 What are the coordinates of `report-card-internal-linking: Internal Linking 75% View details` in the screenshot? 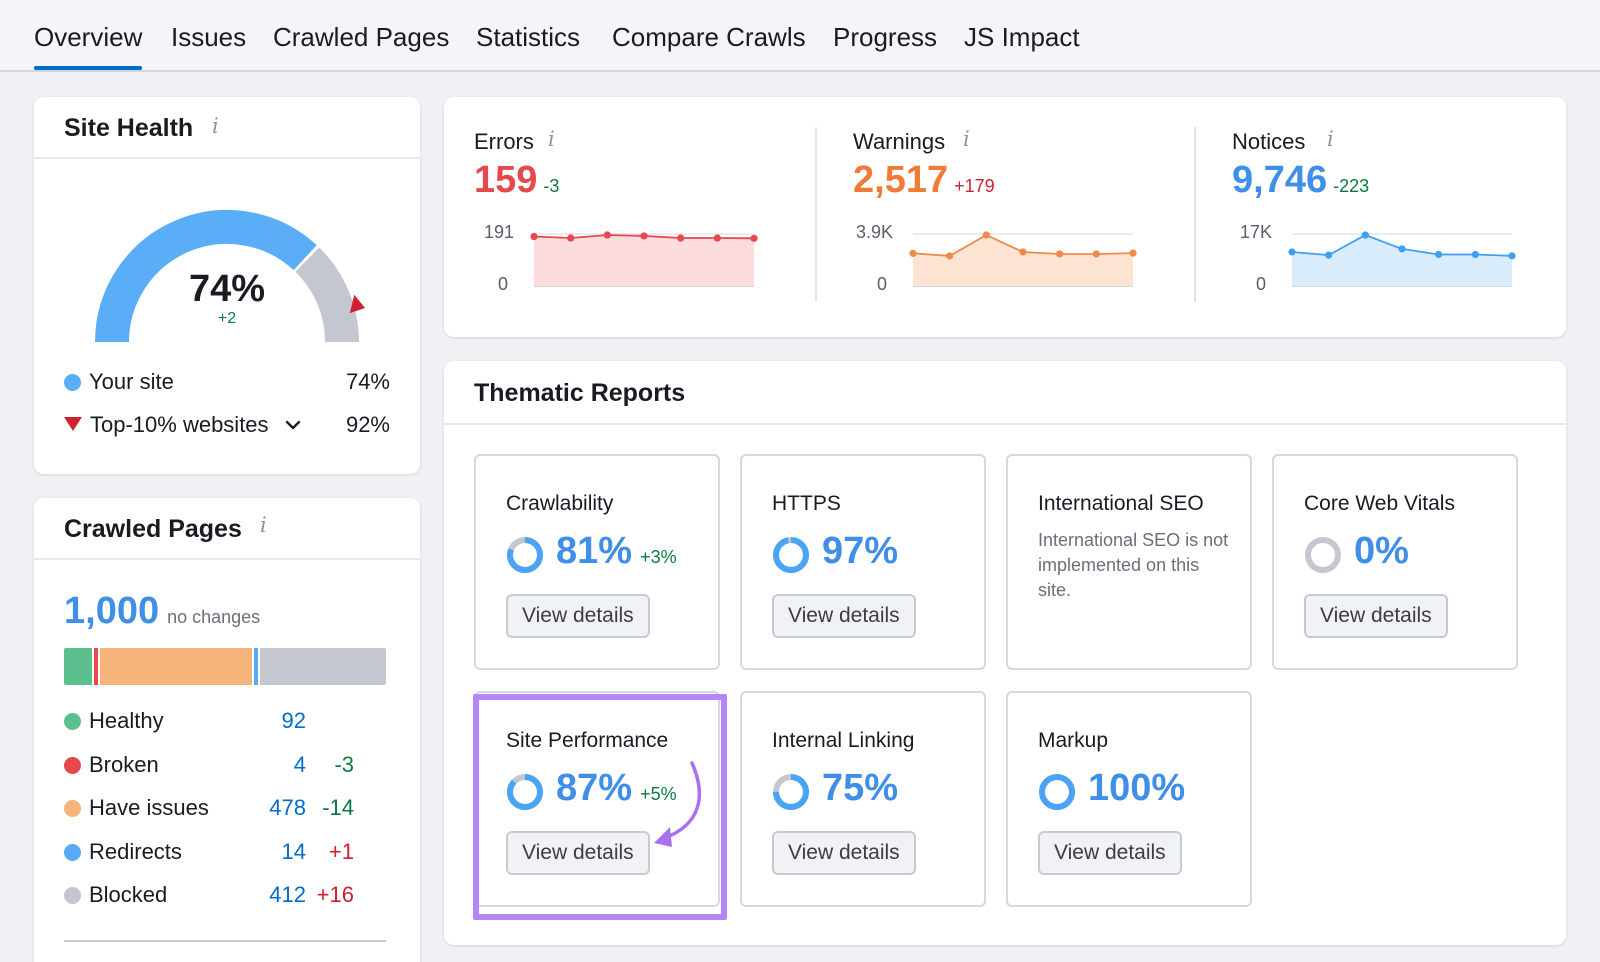 It's located at (863, 799).